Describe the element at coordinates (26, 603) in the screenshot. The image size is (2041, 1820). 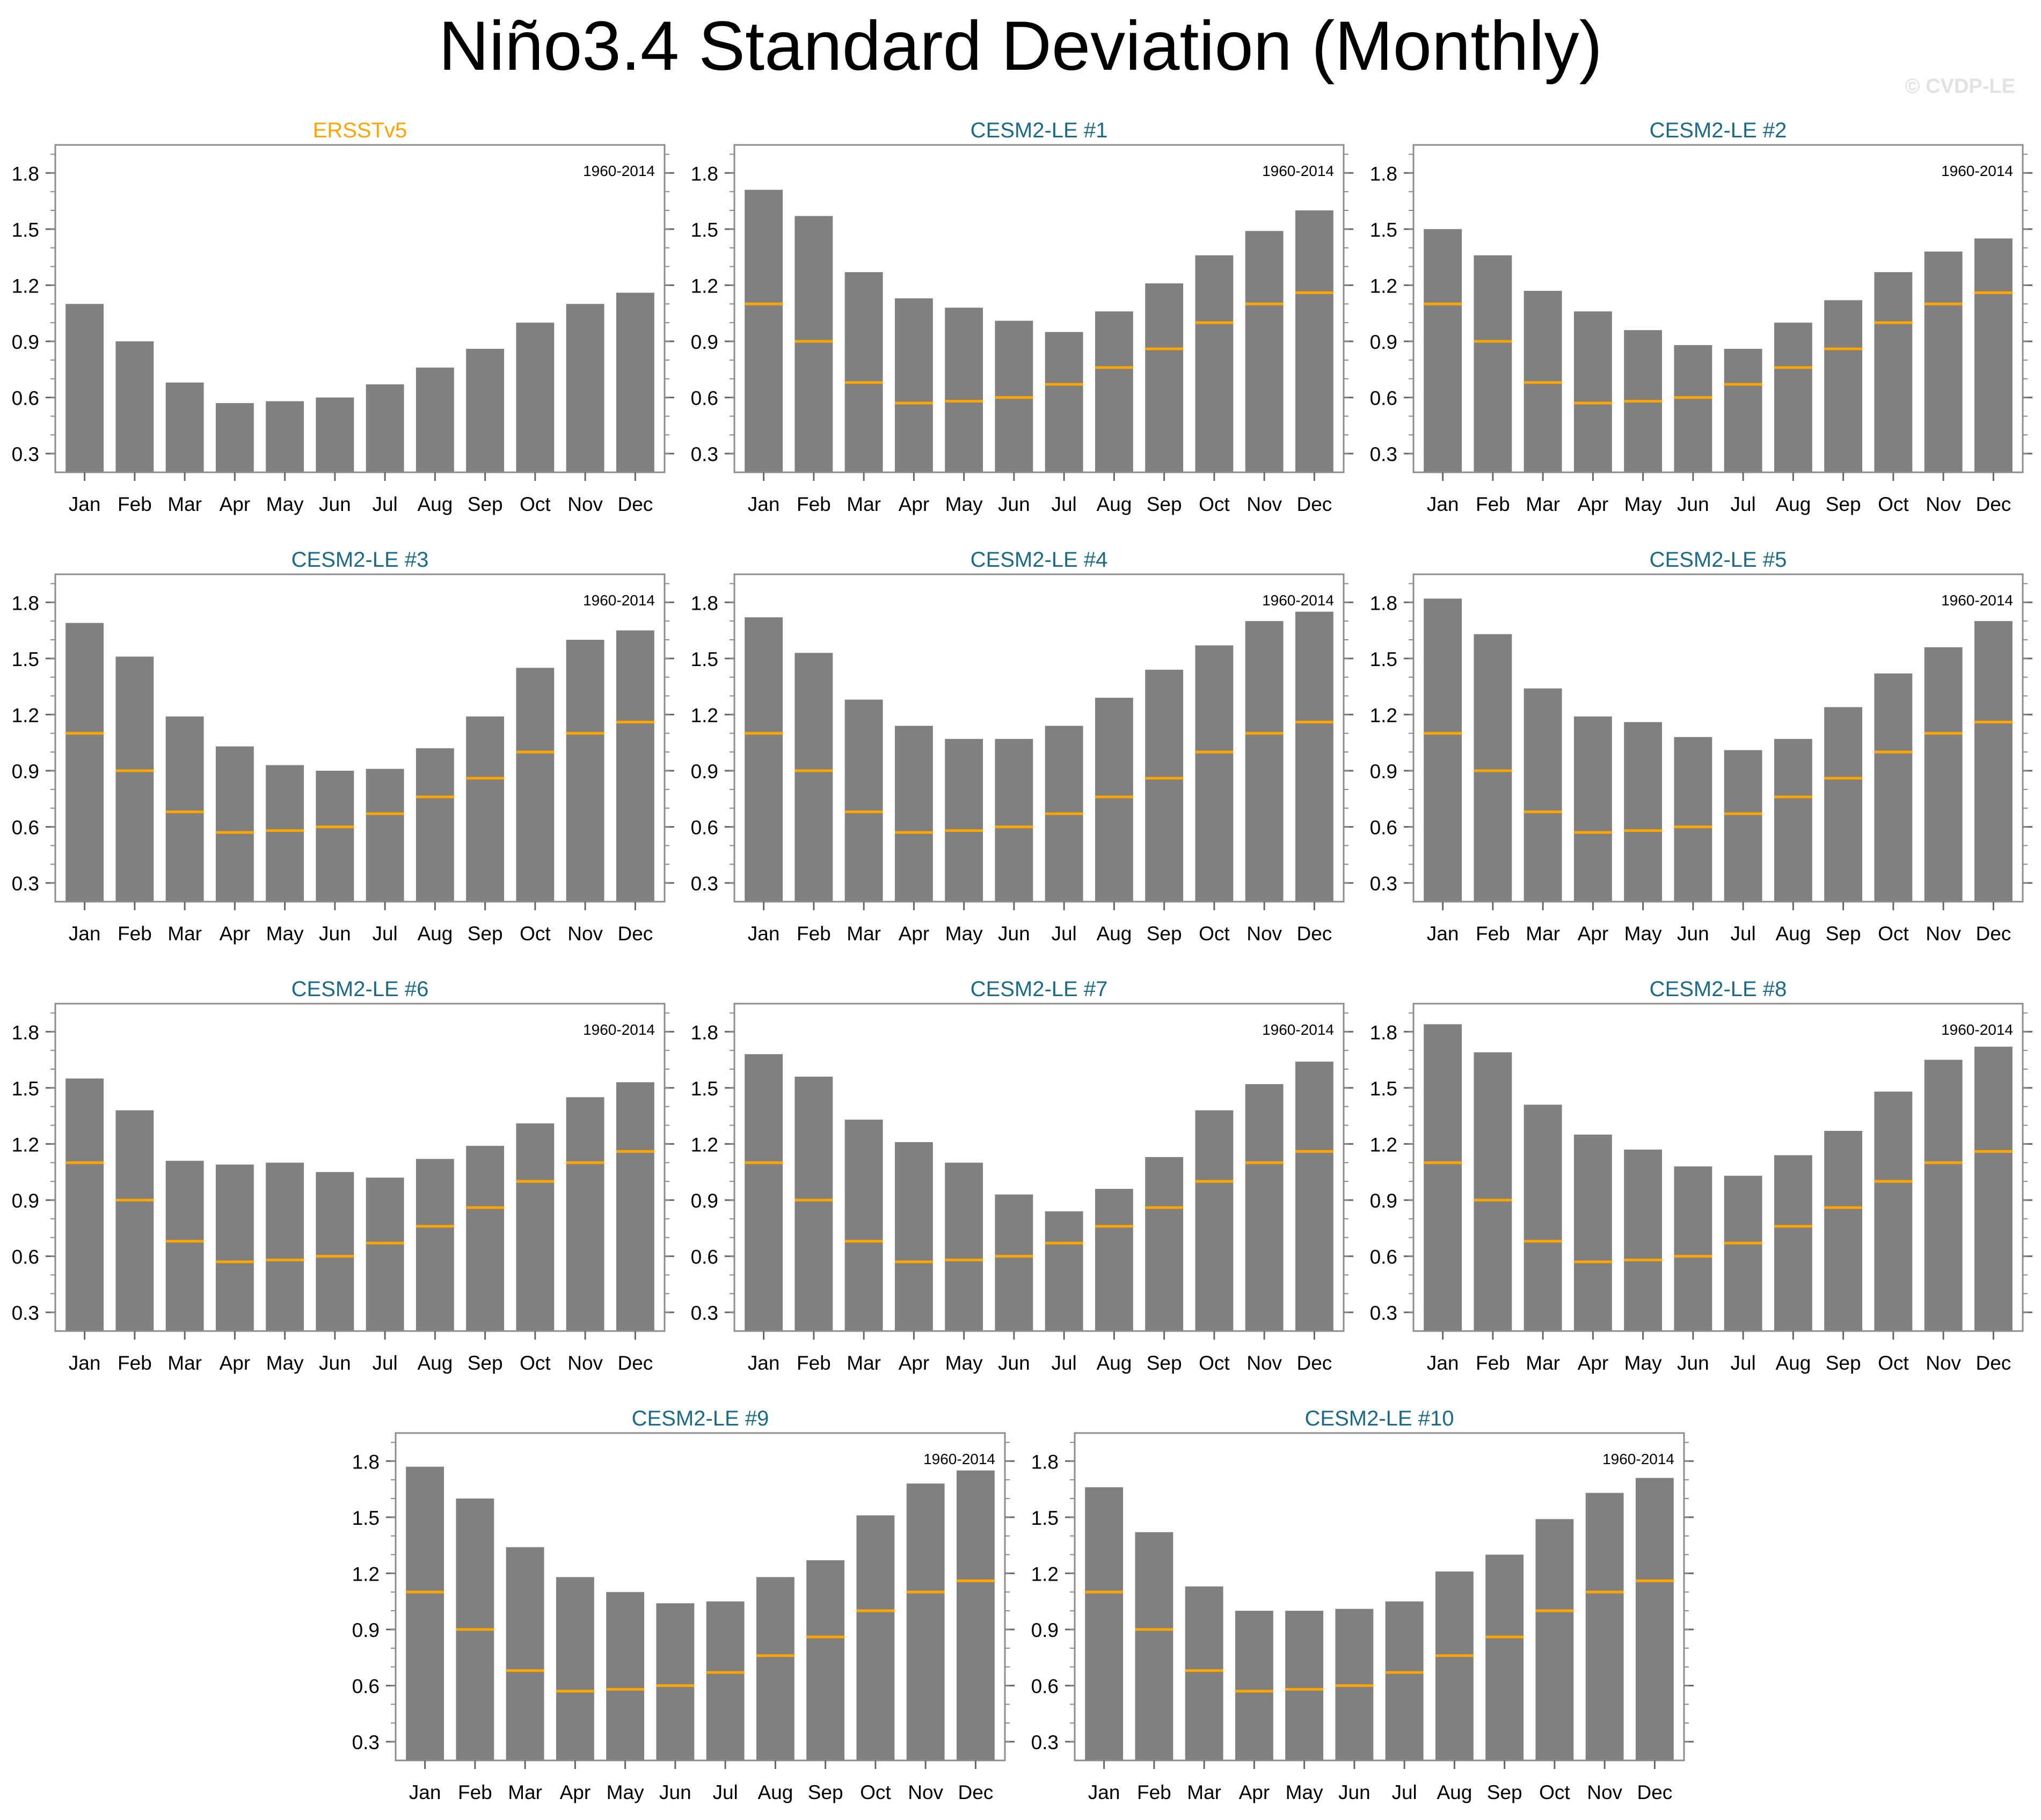
I see `y-tick-label: 1.8` at that location.